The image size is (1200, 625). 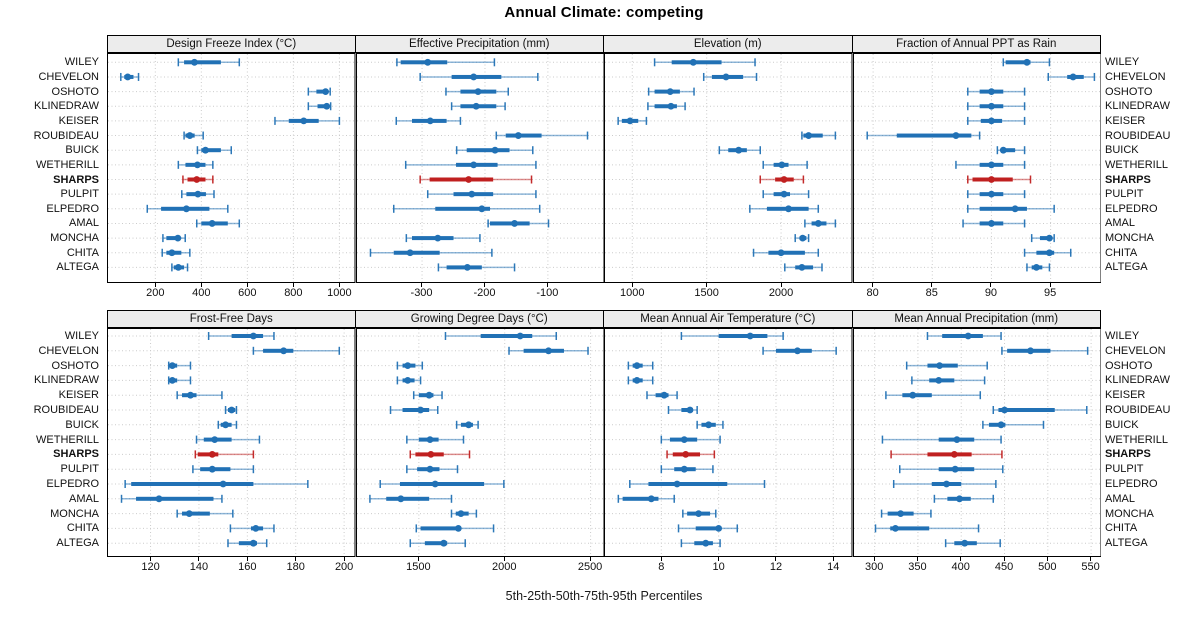 What do you see at coordinates (728, 319) in the screenshot?
I see `panel-strip-mean-annual-air-temperature-c: Mean Annual Air Temperature (°C)` at bounding box center [728, 319].